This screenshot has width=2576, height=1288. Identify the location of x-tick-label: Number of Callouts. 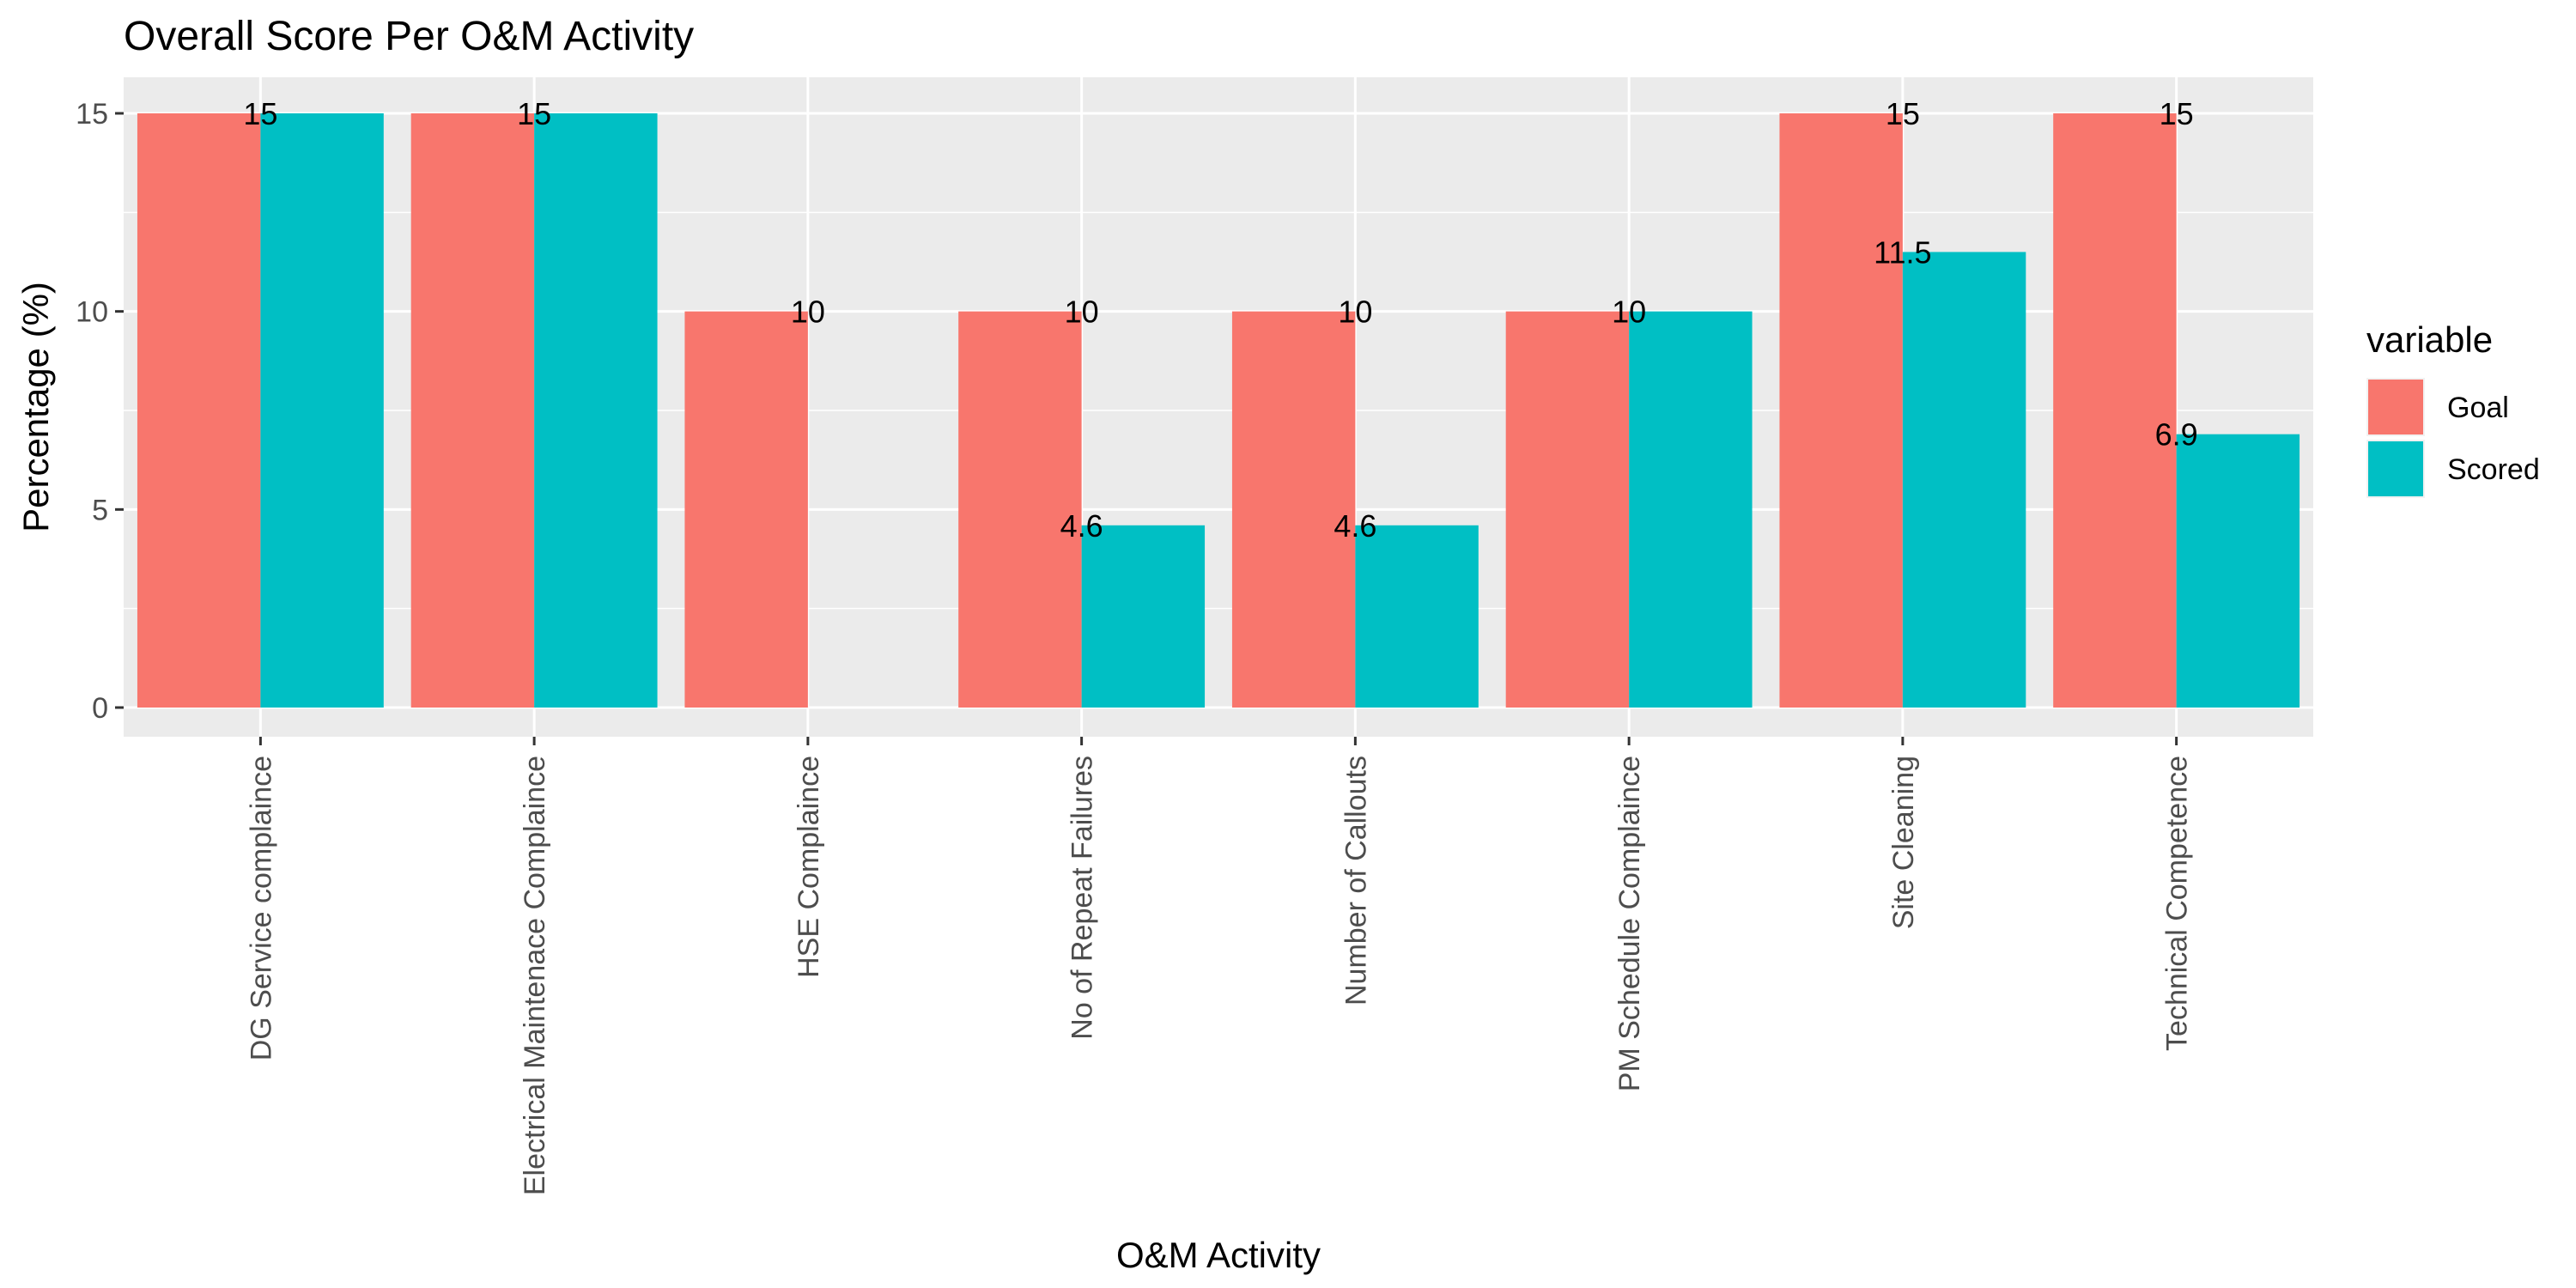
(1356, 881).